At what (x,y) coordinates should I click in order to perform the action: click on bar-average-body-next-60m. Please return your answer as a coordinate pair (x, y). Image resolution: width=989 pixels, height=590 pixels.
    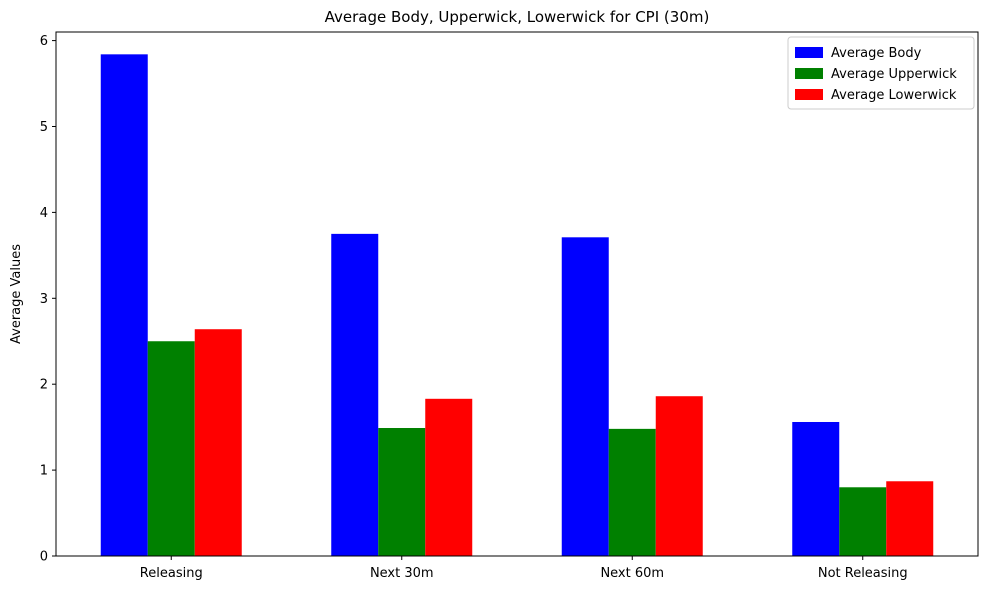
    Looking at the image, I should click on (585, 396).